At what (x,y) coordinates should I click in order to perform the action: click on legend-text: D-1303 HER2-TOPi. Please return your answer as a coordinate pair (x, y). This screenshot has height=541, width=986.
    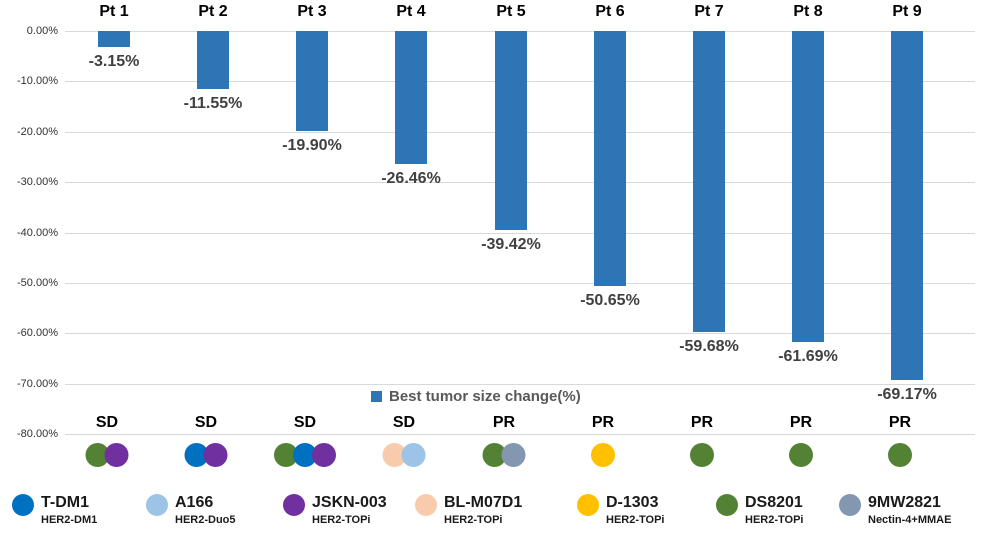
    Looking at the image, I should click on (635, 510).